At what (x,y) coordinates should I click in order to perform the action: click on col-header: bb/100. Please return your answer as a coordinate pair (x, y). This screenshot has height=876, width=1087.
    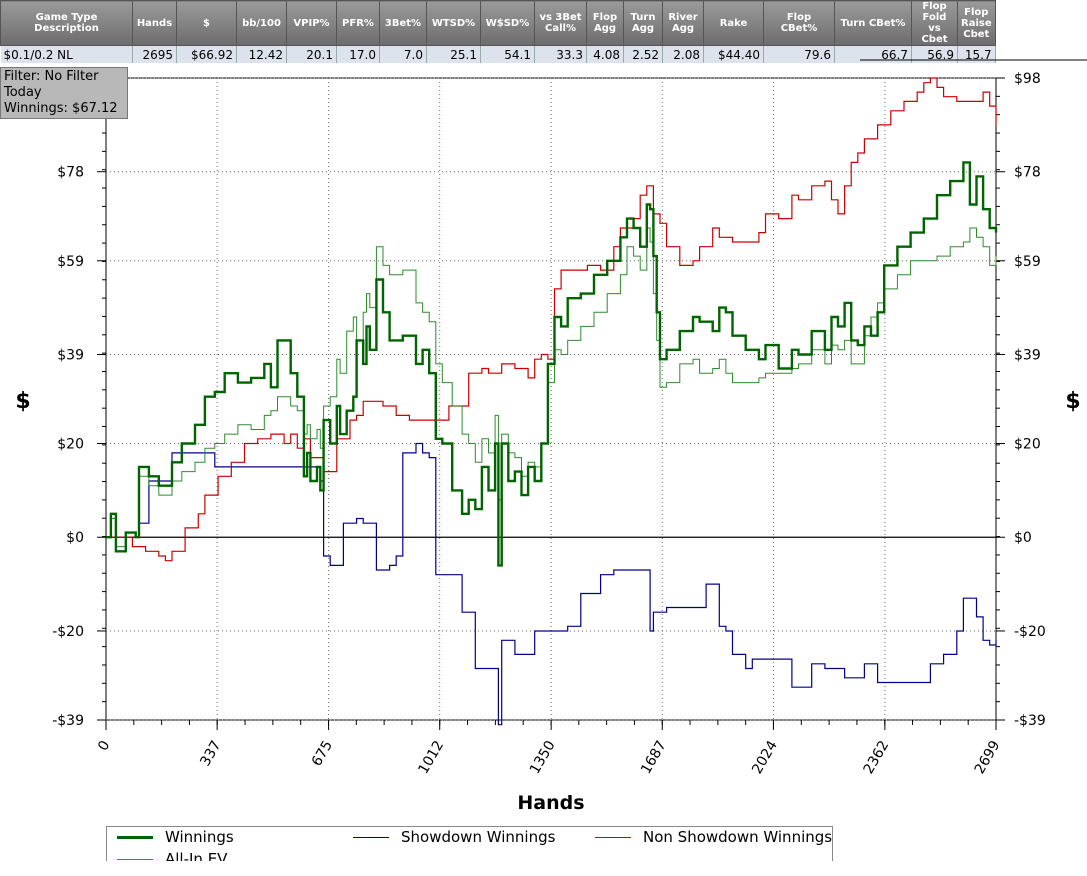
    Looking at the image, I should click on (261, 23).